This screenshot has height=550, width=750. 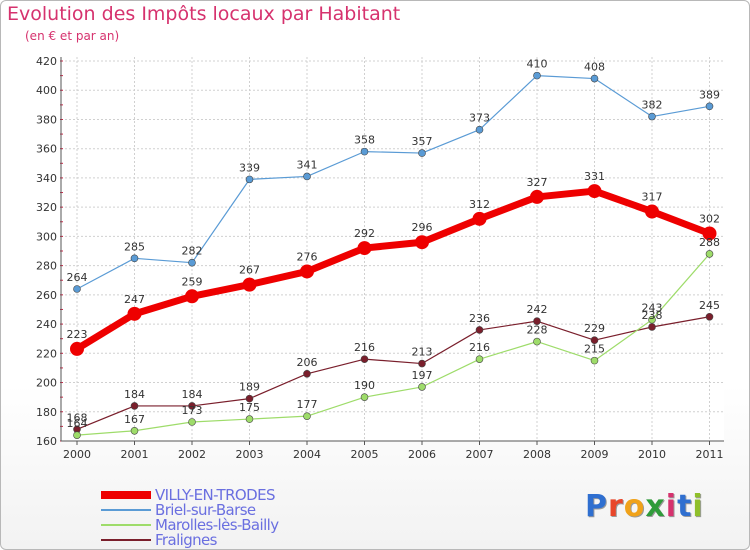 I want to click on data-label: 339, so click(x=249, y=167).